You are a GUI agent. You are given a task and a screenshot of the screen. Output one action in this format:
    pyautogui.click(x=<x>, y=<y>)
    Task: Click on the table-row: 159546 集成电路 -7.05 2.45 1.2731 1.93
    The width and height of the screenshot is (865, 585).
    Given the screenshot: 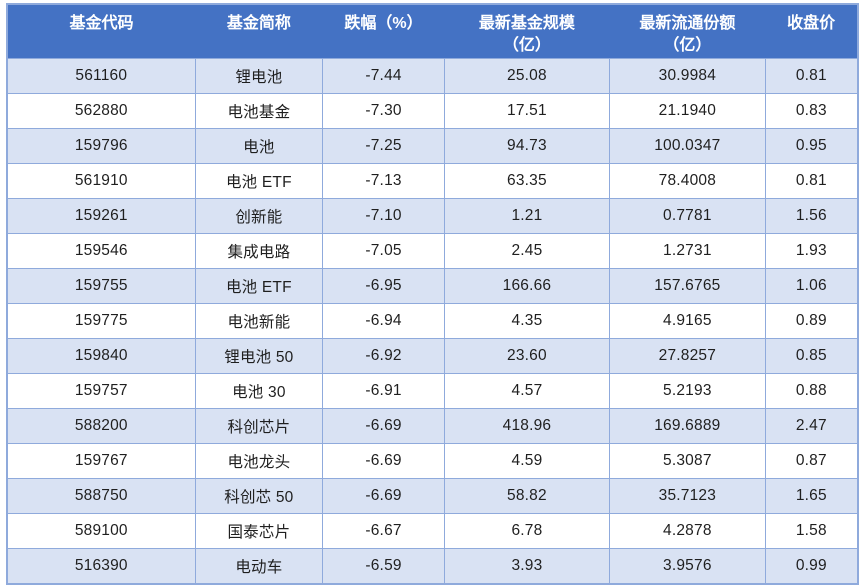 What is the action you would take?
    pyautogui.click(x=432, y=251)
    